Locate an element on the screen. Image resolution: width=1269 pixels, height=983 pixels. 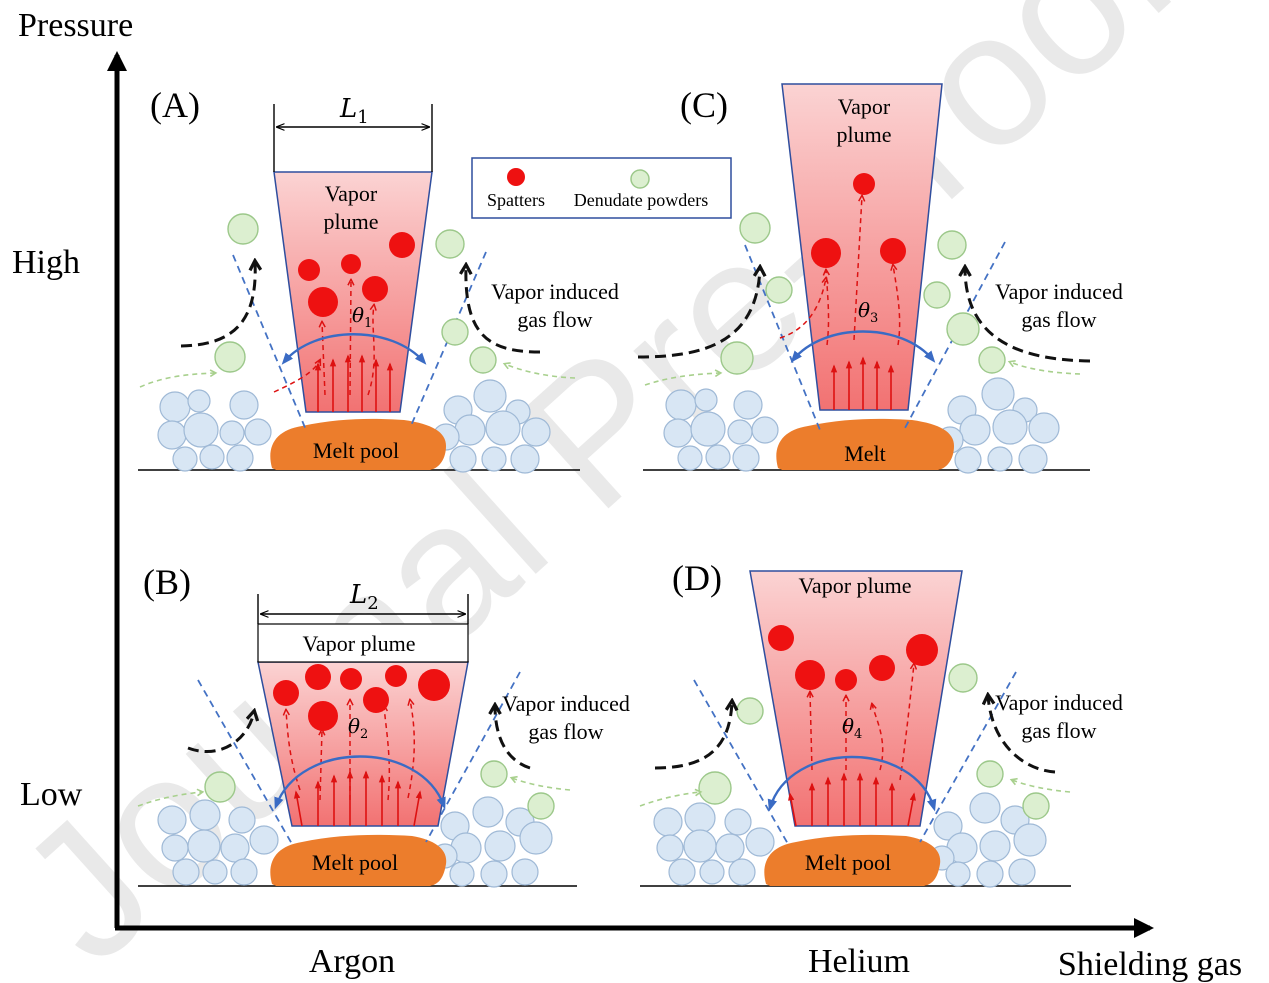
panel-c-melt-pool-label: Melt is located at coordinates (865, 453).